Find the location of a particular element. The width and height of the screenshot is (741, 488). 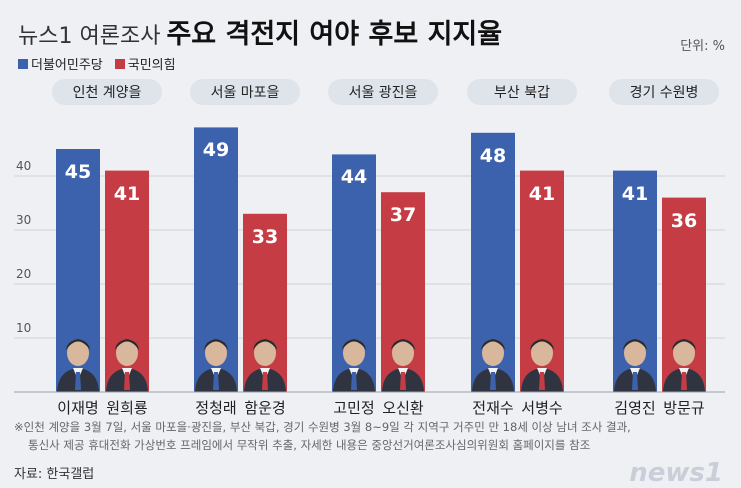

candidate-name: 정청래 is located at coordinates (216, 408).